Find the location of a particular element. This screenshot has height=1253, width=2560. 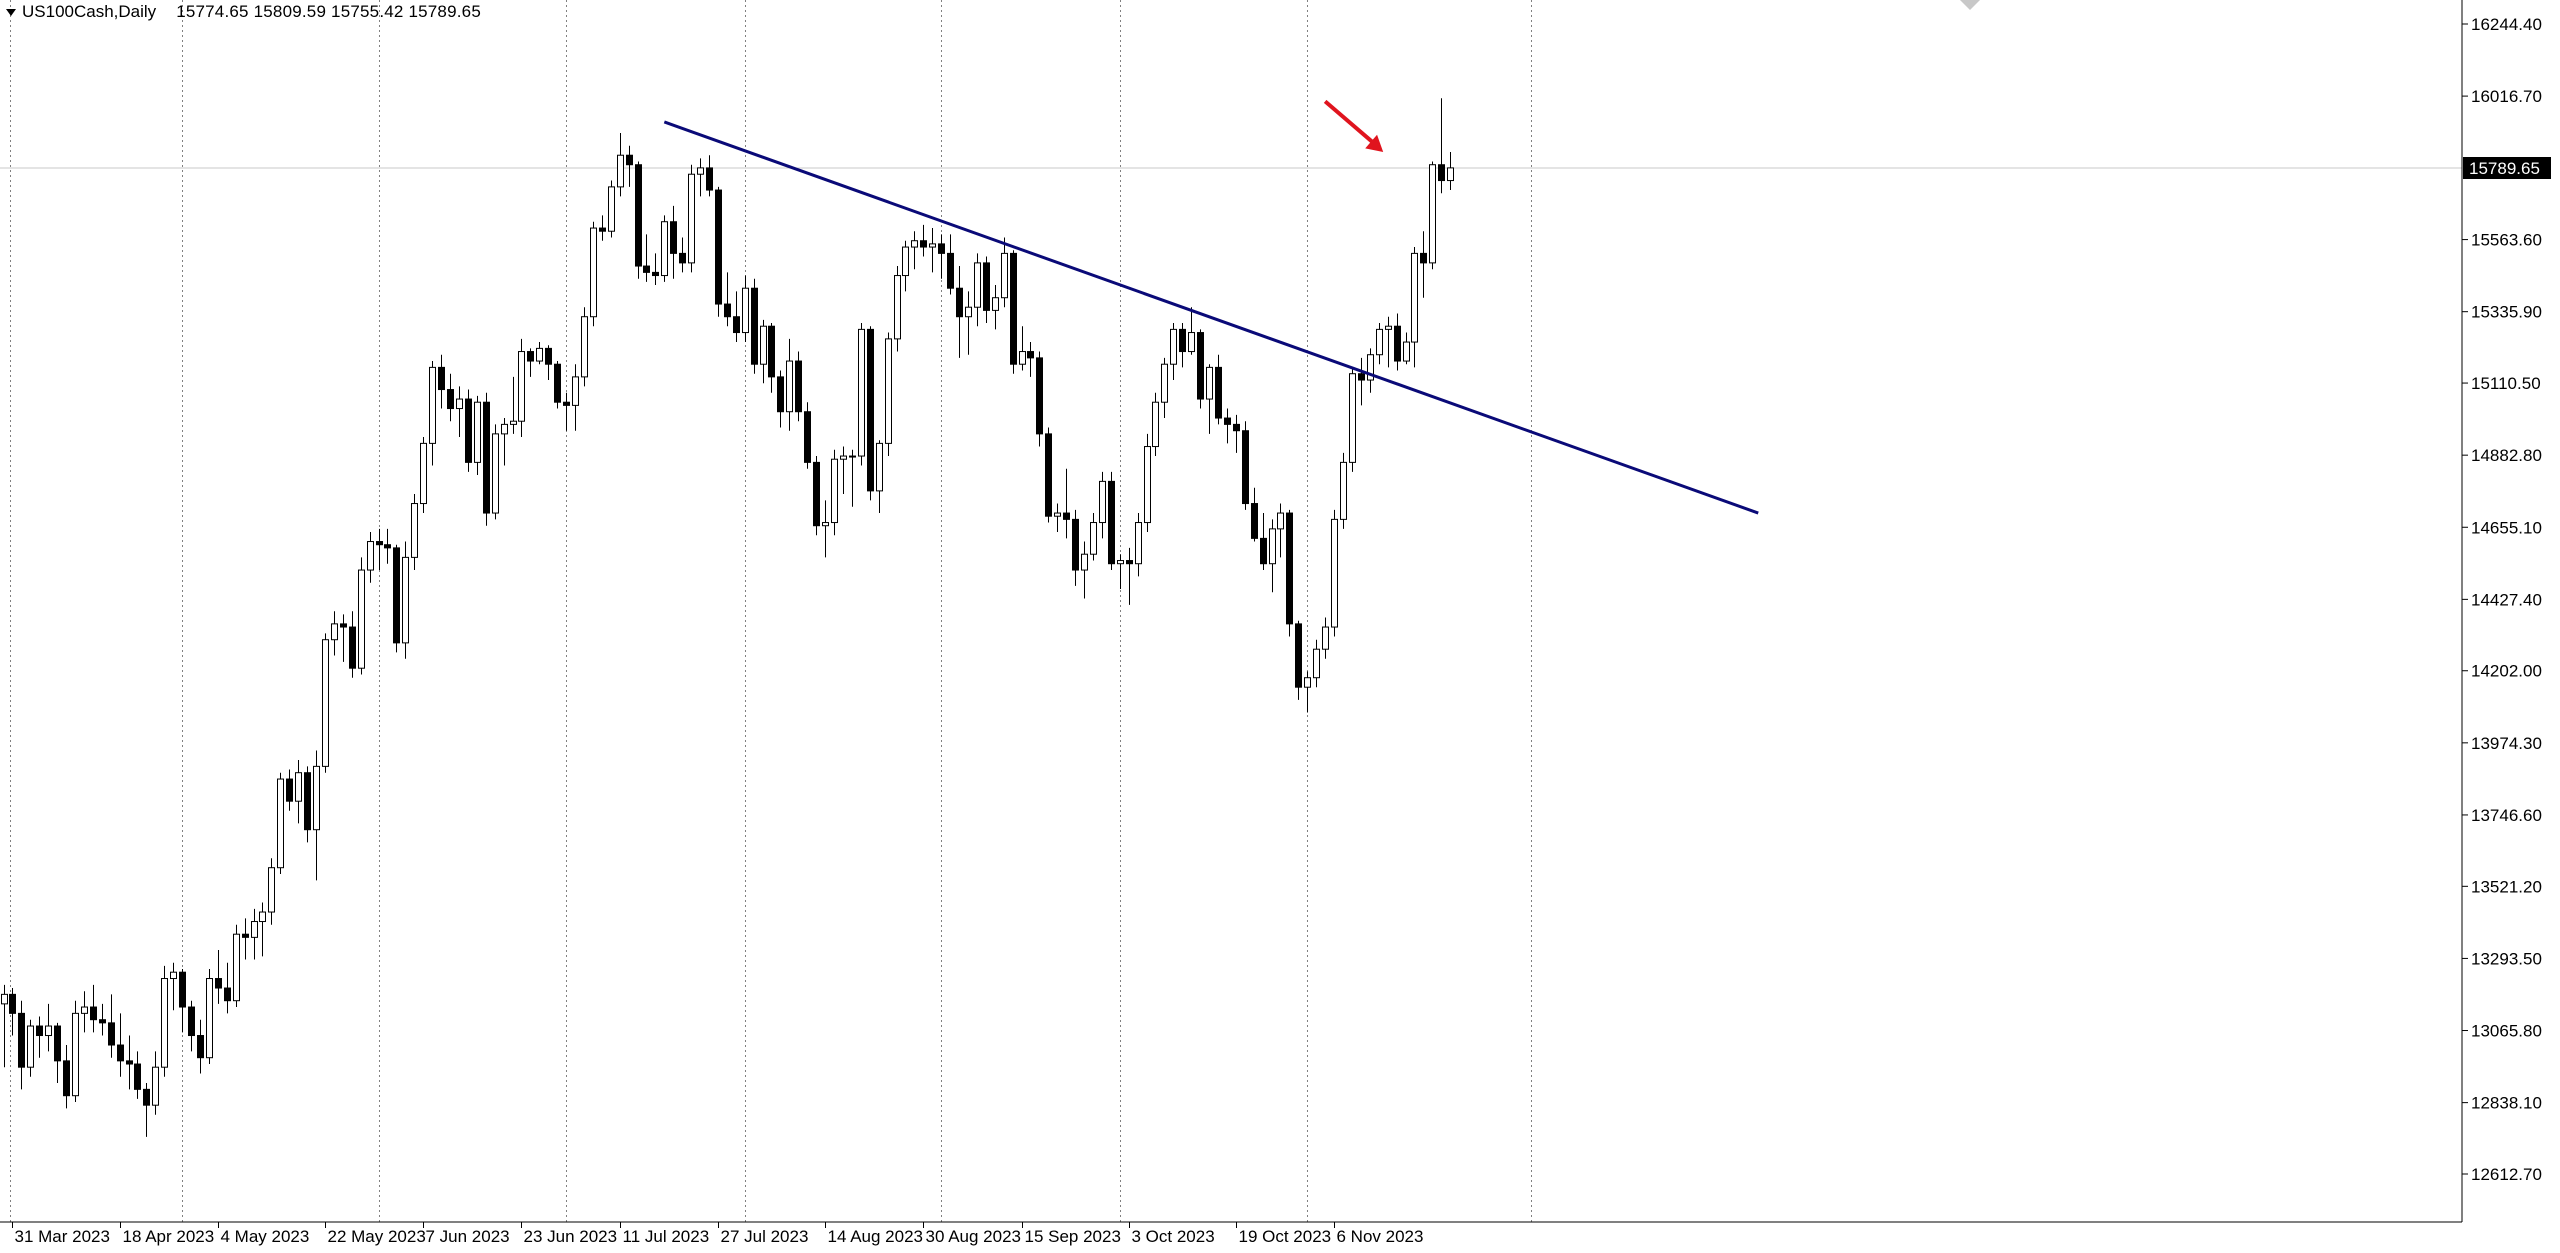

time-tick-label: 7 Jun 2023 is located at coordinates (468, 1236).